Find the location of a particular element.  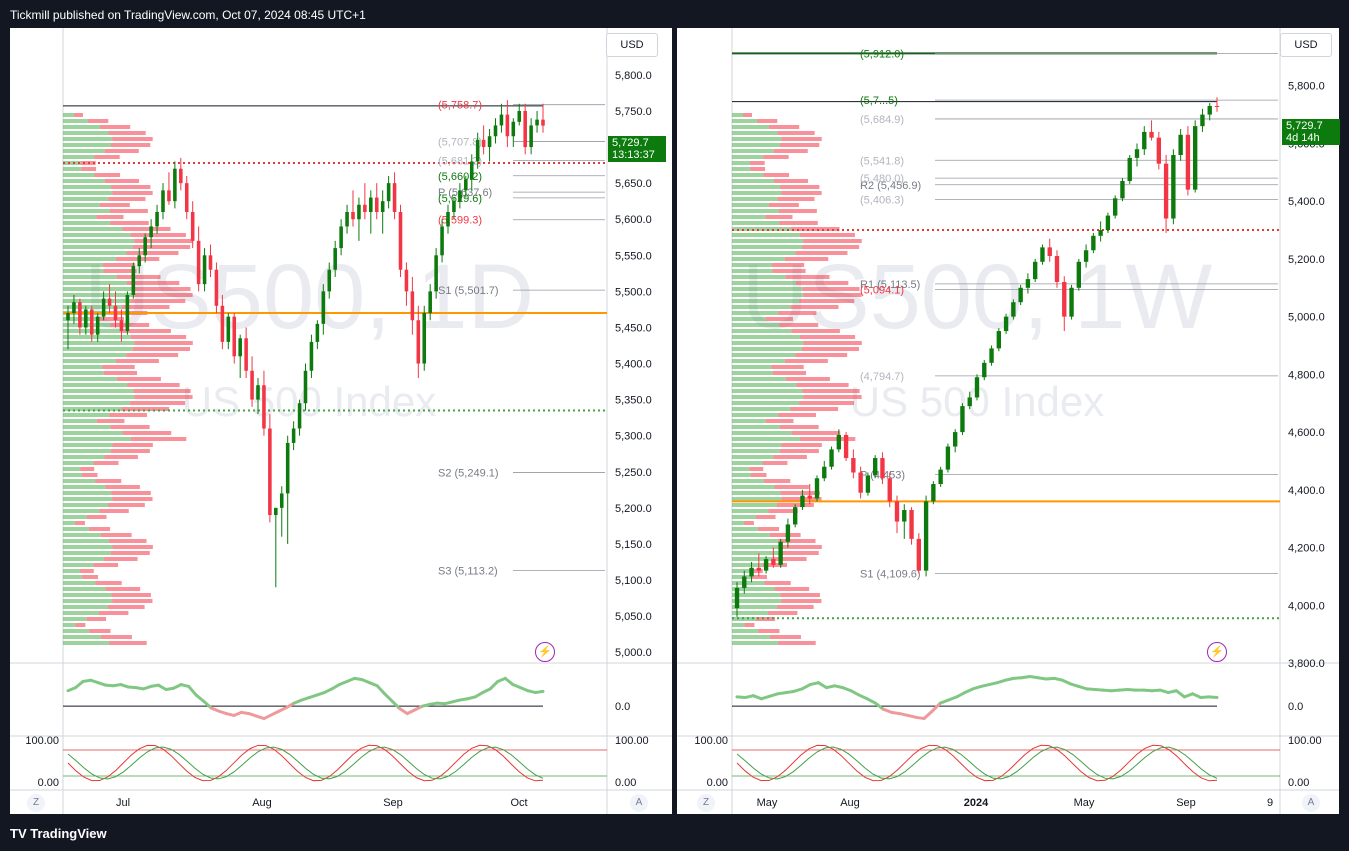

y-tick-label: 5,400.0 is located at coordinates (633, 365).